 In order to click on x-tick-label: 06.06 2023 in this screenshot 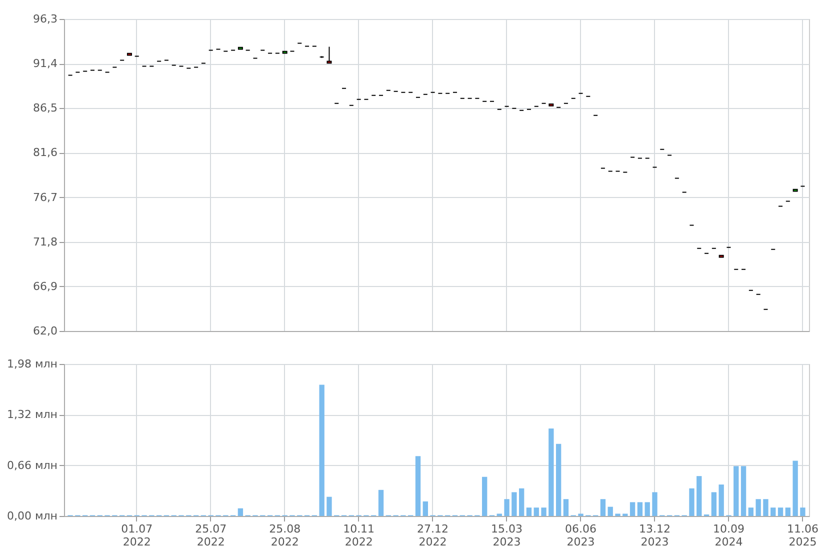, I will do `click(581, 535)`.